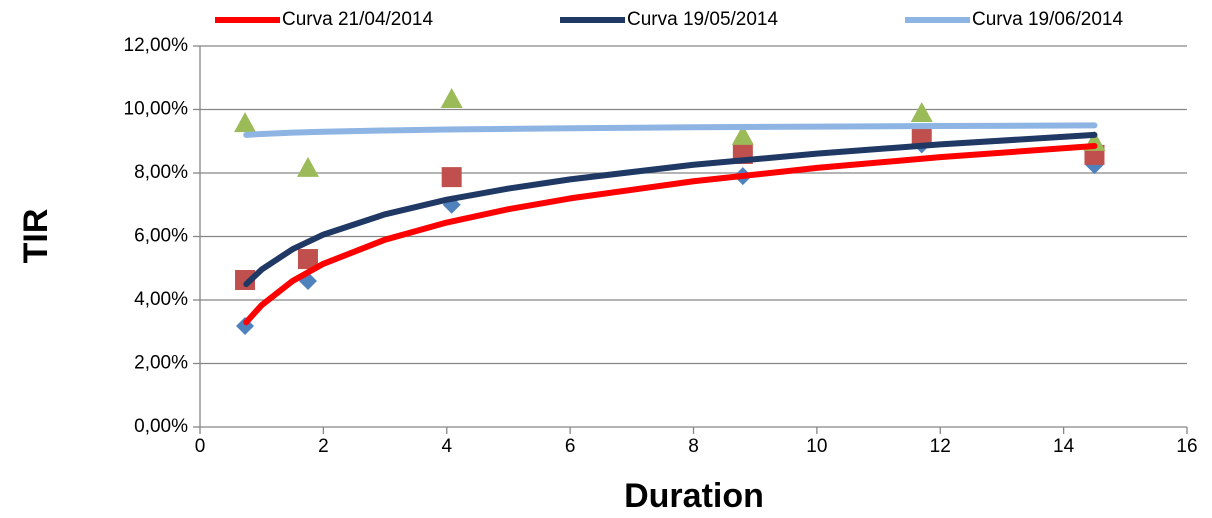 The image size is (1212, 518). What do you see at coordinates (940, 446) in the screenshot?
I see `x-tick-label: 12` at bounding box center [940, 446].